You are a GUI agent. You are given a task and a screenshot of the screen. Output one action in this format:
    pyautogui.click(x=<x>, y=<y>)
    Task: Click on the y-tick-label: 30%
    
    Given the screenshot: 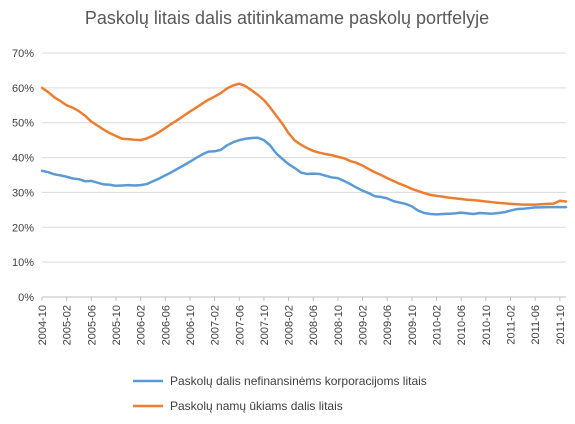 What is the action you would take?
    pyautogui.click(x=23, y=193)
    